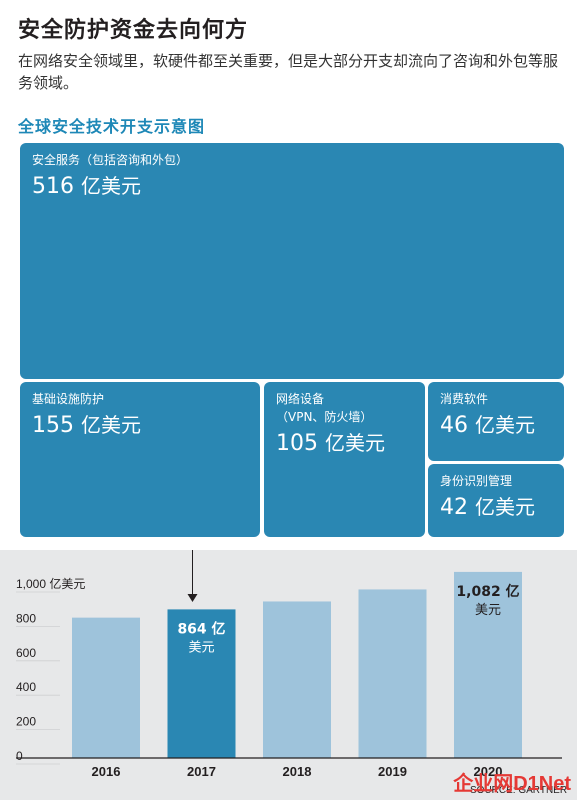 Image resolution: width=577 pixels, height=800 pixels. I want to click on tile-infrastructure-protection: 基础设施防护 155 亿美元, so click(140, 459).